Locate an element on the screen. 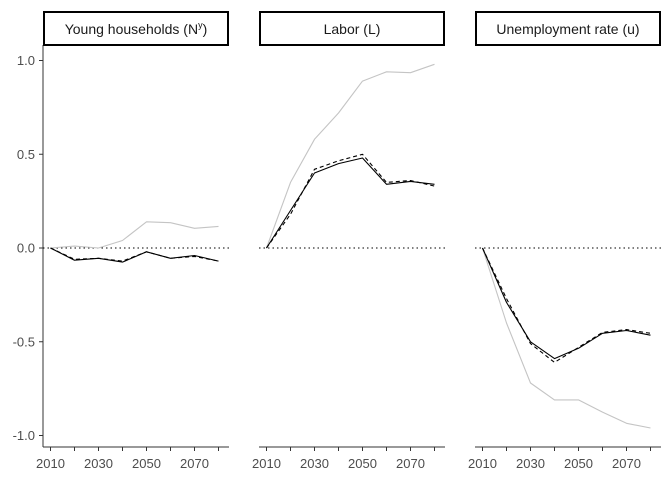 The image size is (672, 480). y-tick-label: 0.5 is located at coordinates (26, 154).